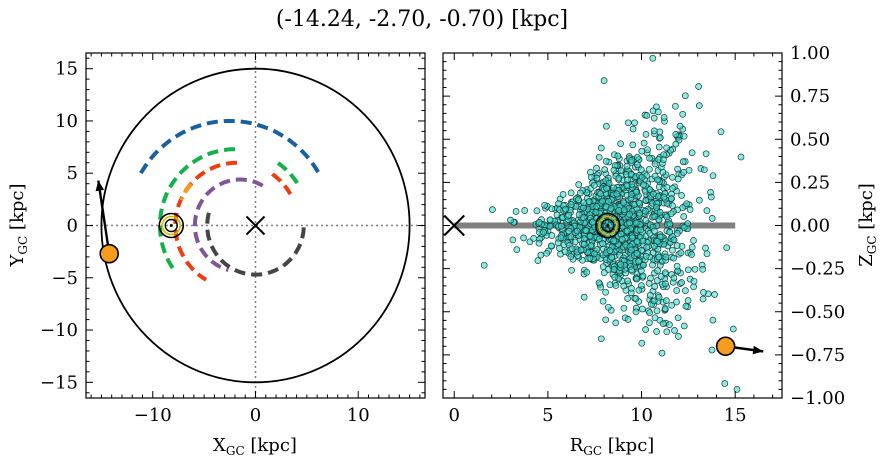 This screenshot has height=464, width=887. What do you see at coordinates (810, 96) in the screenshot?
I see `right-y-tick-label: 0.75` at bounding box center [810, 96].